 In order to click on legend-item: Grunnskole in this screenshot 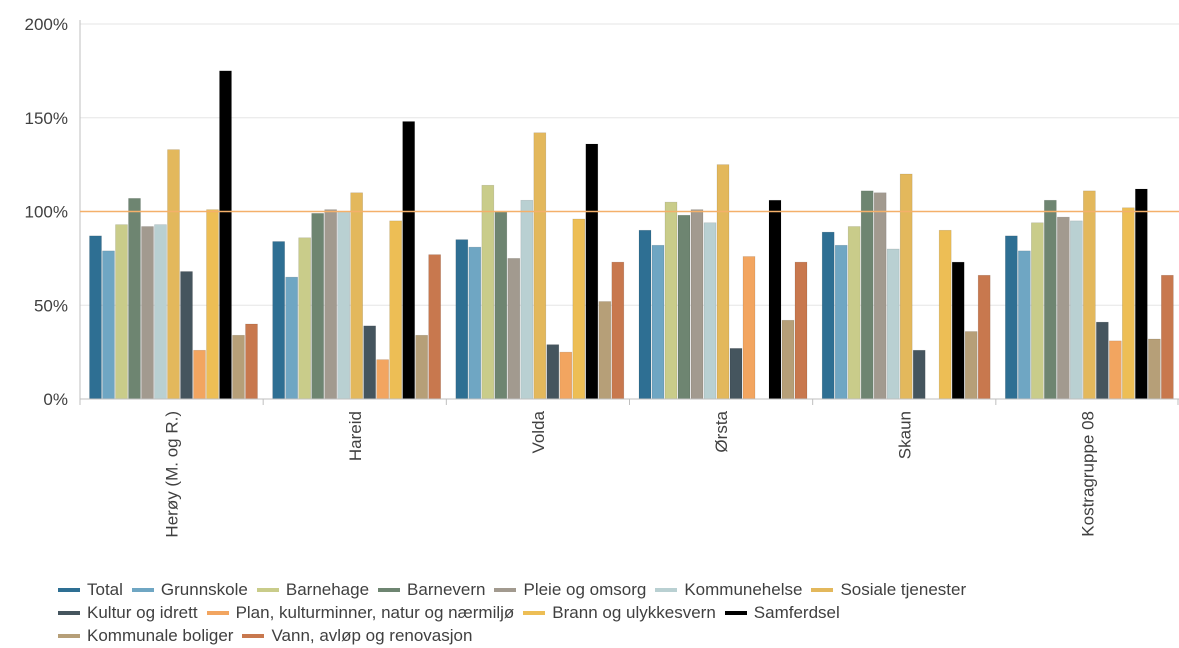, I will do `click(189, 589)`.